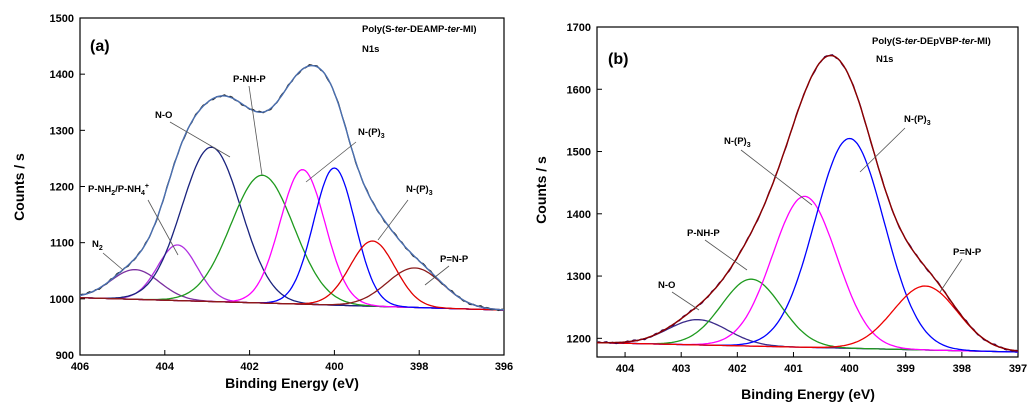  I want to click on x-tick-label: 396, so click(504, 367).